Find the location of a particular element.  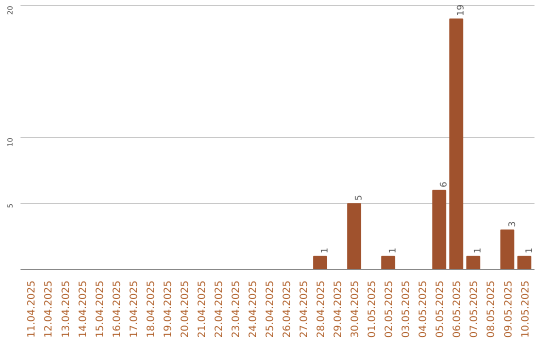

x-tick-label: 23.04.2025 is located at coordinates (236, 309).